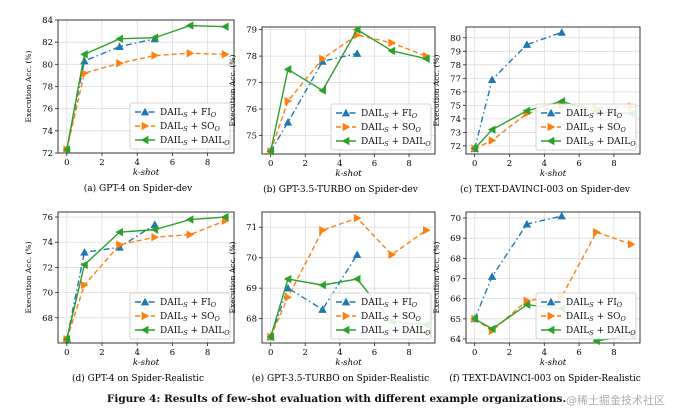  Describe the element at coordinates (339, 164) in the screenshot. I see `x-tick-label: 4` at that location.